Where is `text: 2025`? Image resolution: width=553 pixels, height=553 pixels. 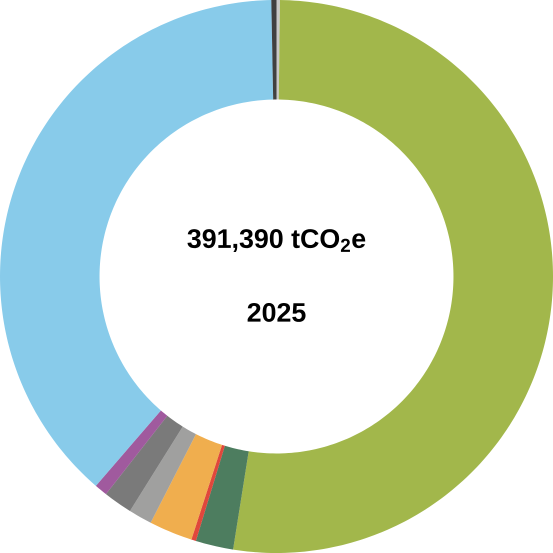
text: 2025 is located at coordinates (277, 312).